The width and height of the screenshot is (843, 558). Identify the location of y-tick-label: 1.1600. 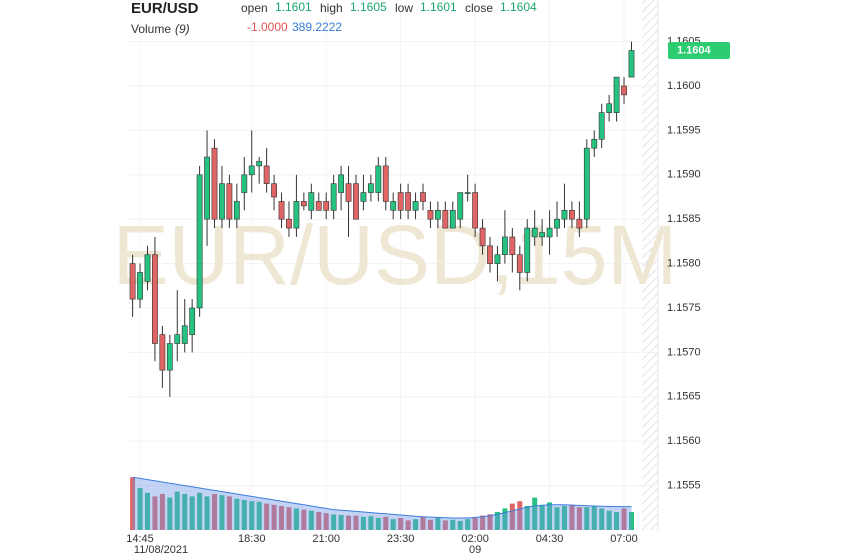
(684, 86).